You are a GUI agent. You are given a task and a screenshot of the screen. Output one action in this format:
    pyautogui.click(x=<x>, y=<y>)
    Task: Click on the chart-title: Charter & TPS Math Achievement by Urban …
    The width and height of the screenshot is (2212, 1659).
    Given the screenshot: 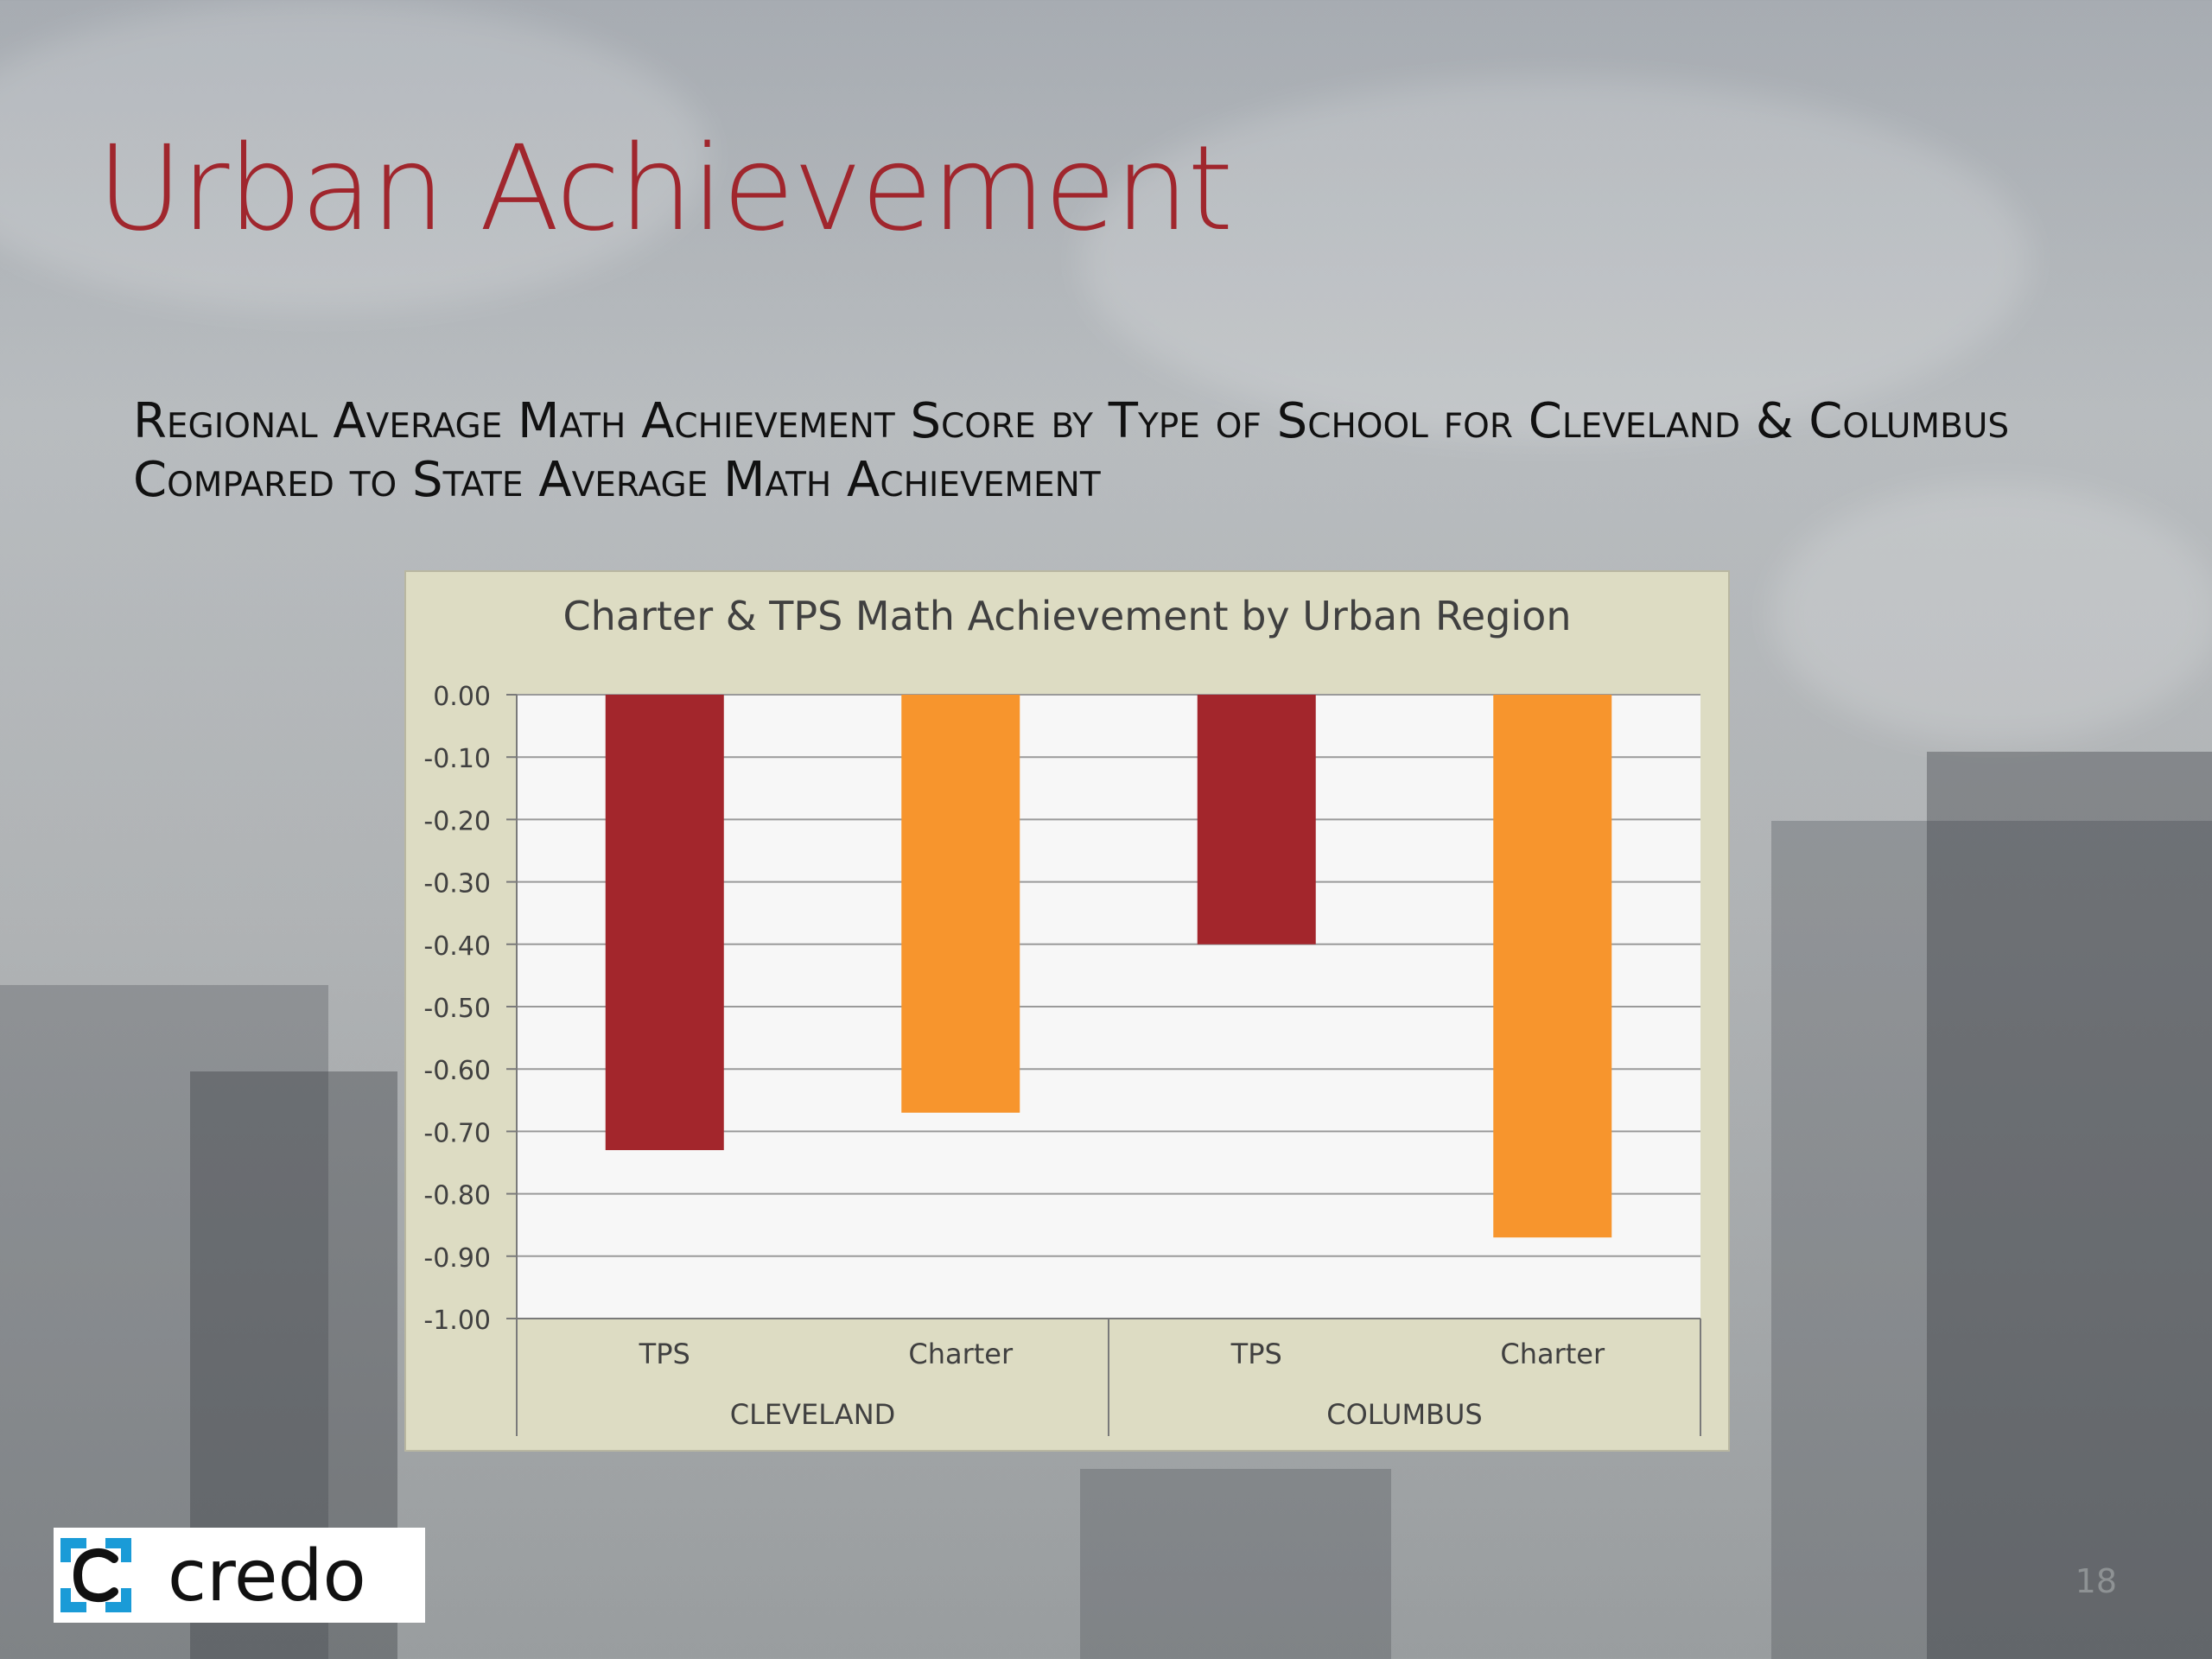 What is the action you would take?
    pyautogui.click(x=1067, y=616)
    